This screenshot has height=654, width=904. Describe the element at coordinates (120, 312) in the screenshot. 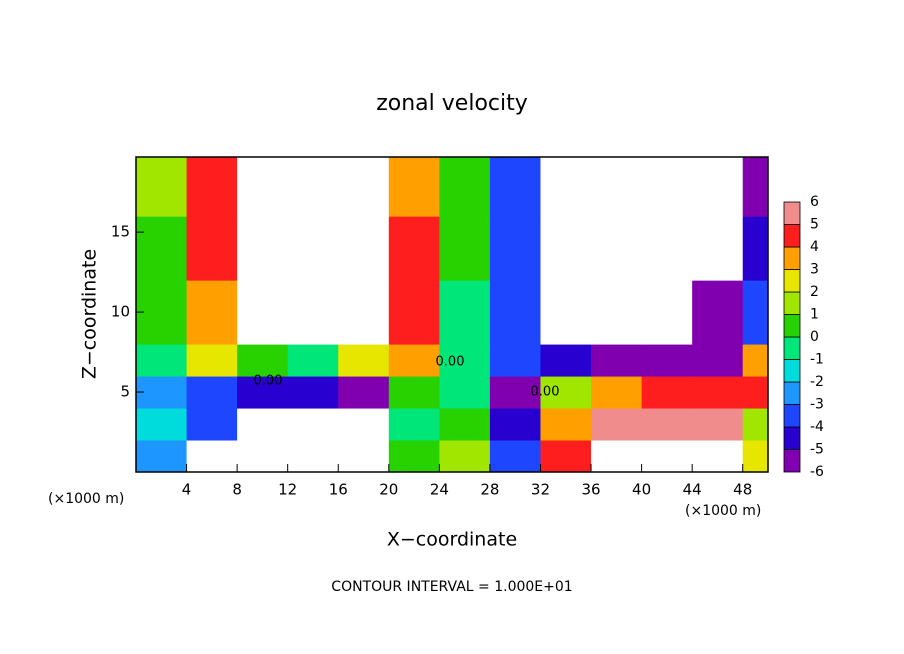

I see `y-tick-label: 10` at that location.